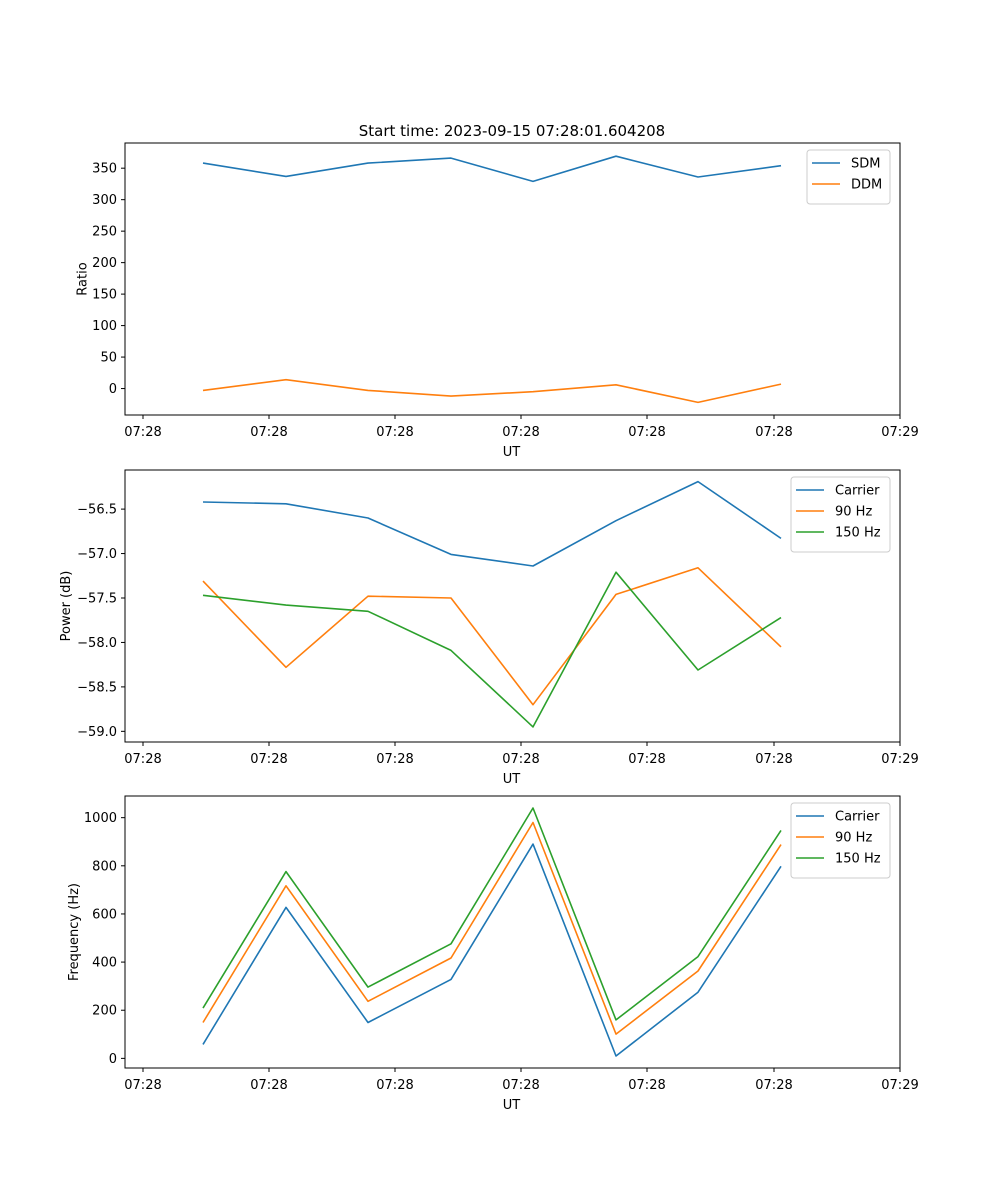 Image resolution: width=1000 pixels, height=1200 pixels. Describe the element at coordinates (104, 295) in the screenshot. I see `y-tick-label: 150` at that location.